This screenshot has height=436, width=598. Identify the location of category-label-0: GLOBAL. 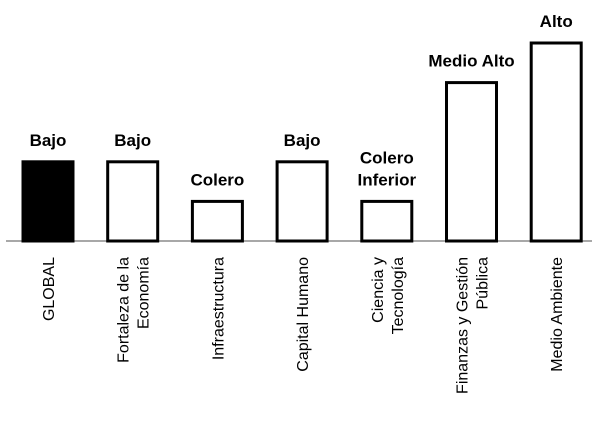
(49, 289).